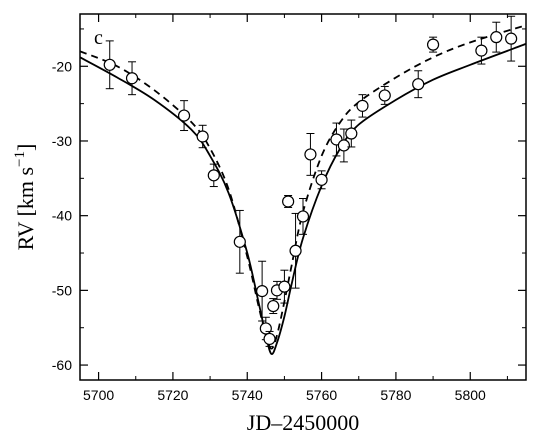 Image resolution: width=539 pixels, height=439 pixels. Describe the element at coordinates (321, 395) in the screenshot. I see `x-tick-label: 5760` at that location.